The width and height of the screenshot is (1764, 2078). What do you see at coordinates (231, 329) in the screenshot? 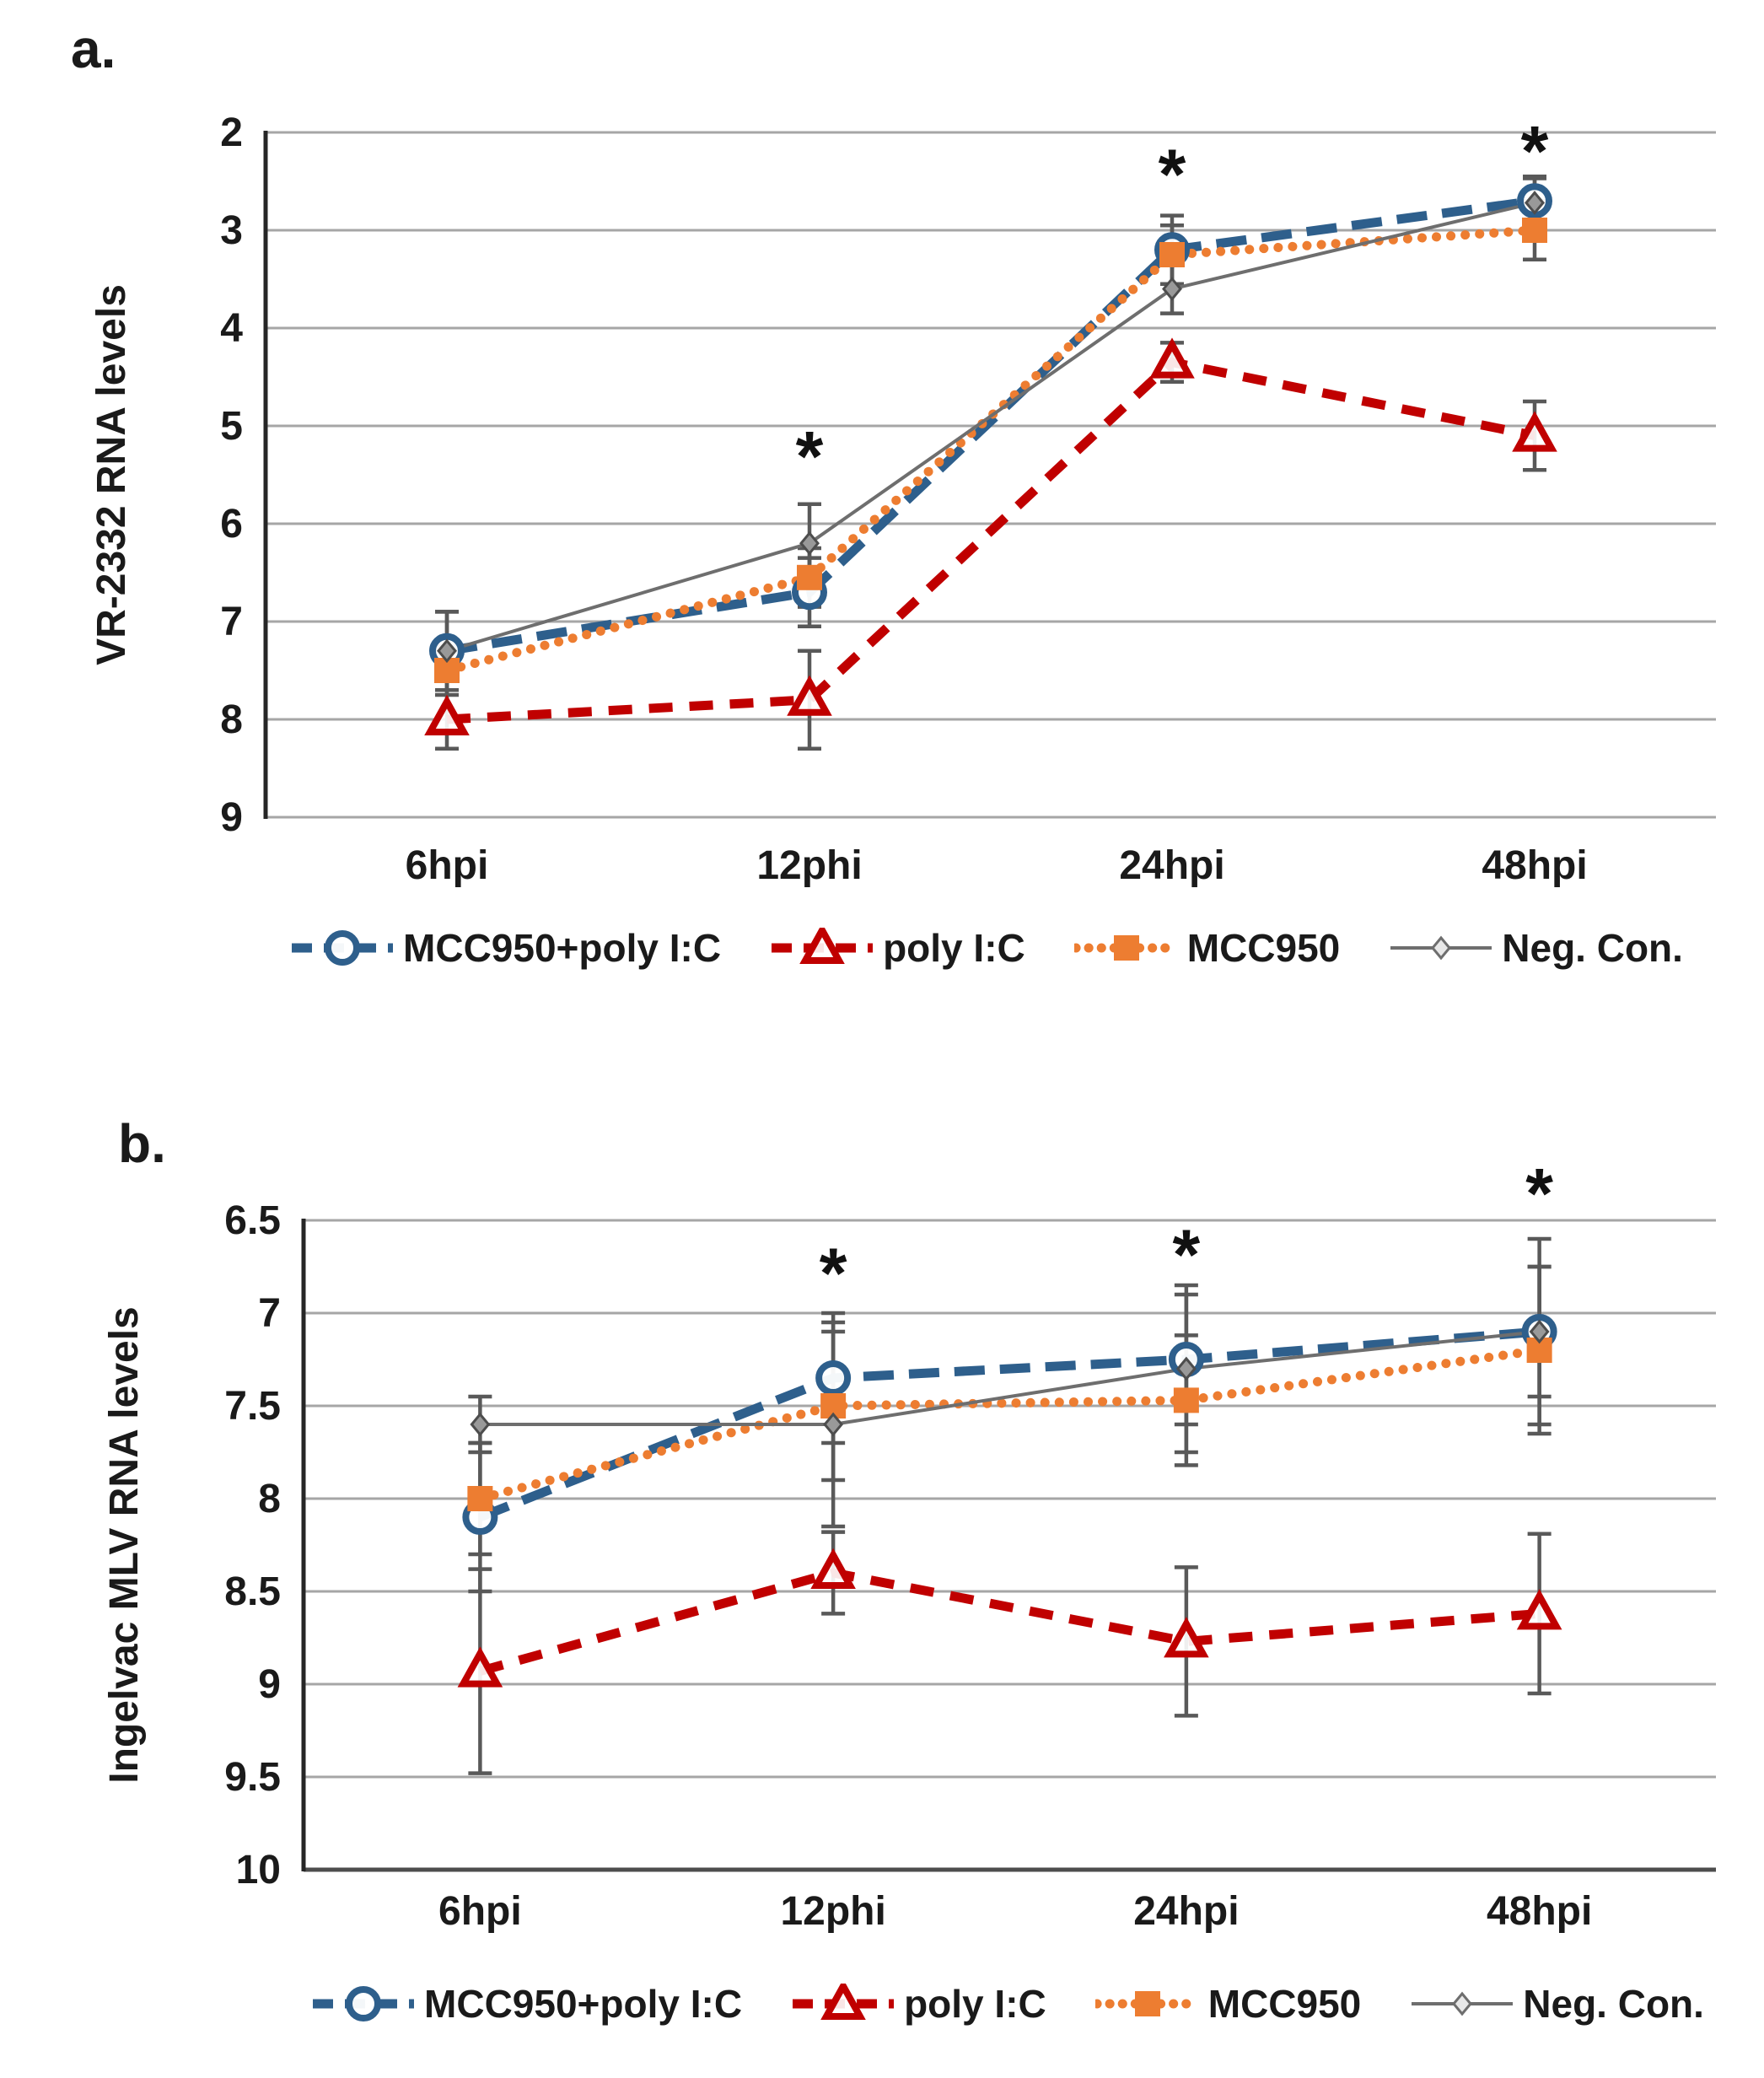
I see `svg-text: 4` at bounding box center [231, 329].